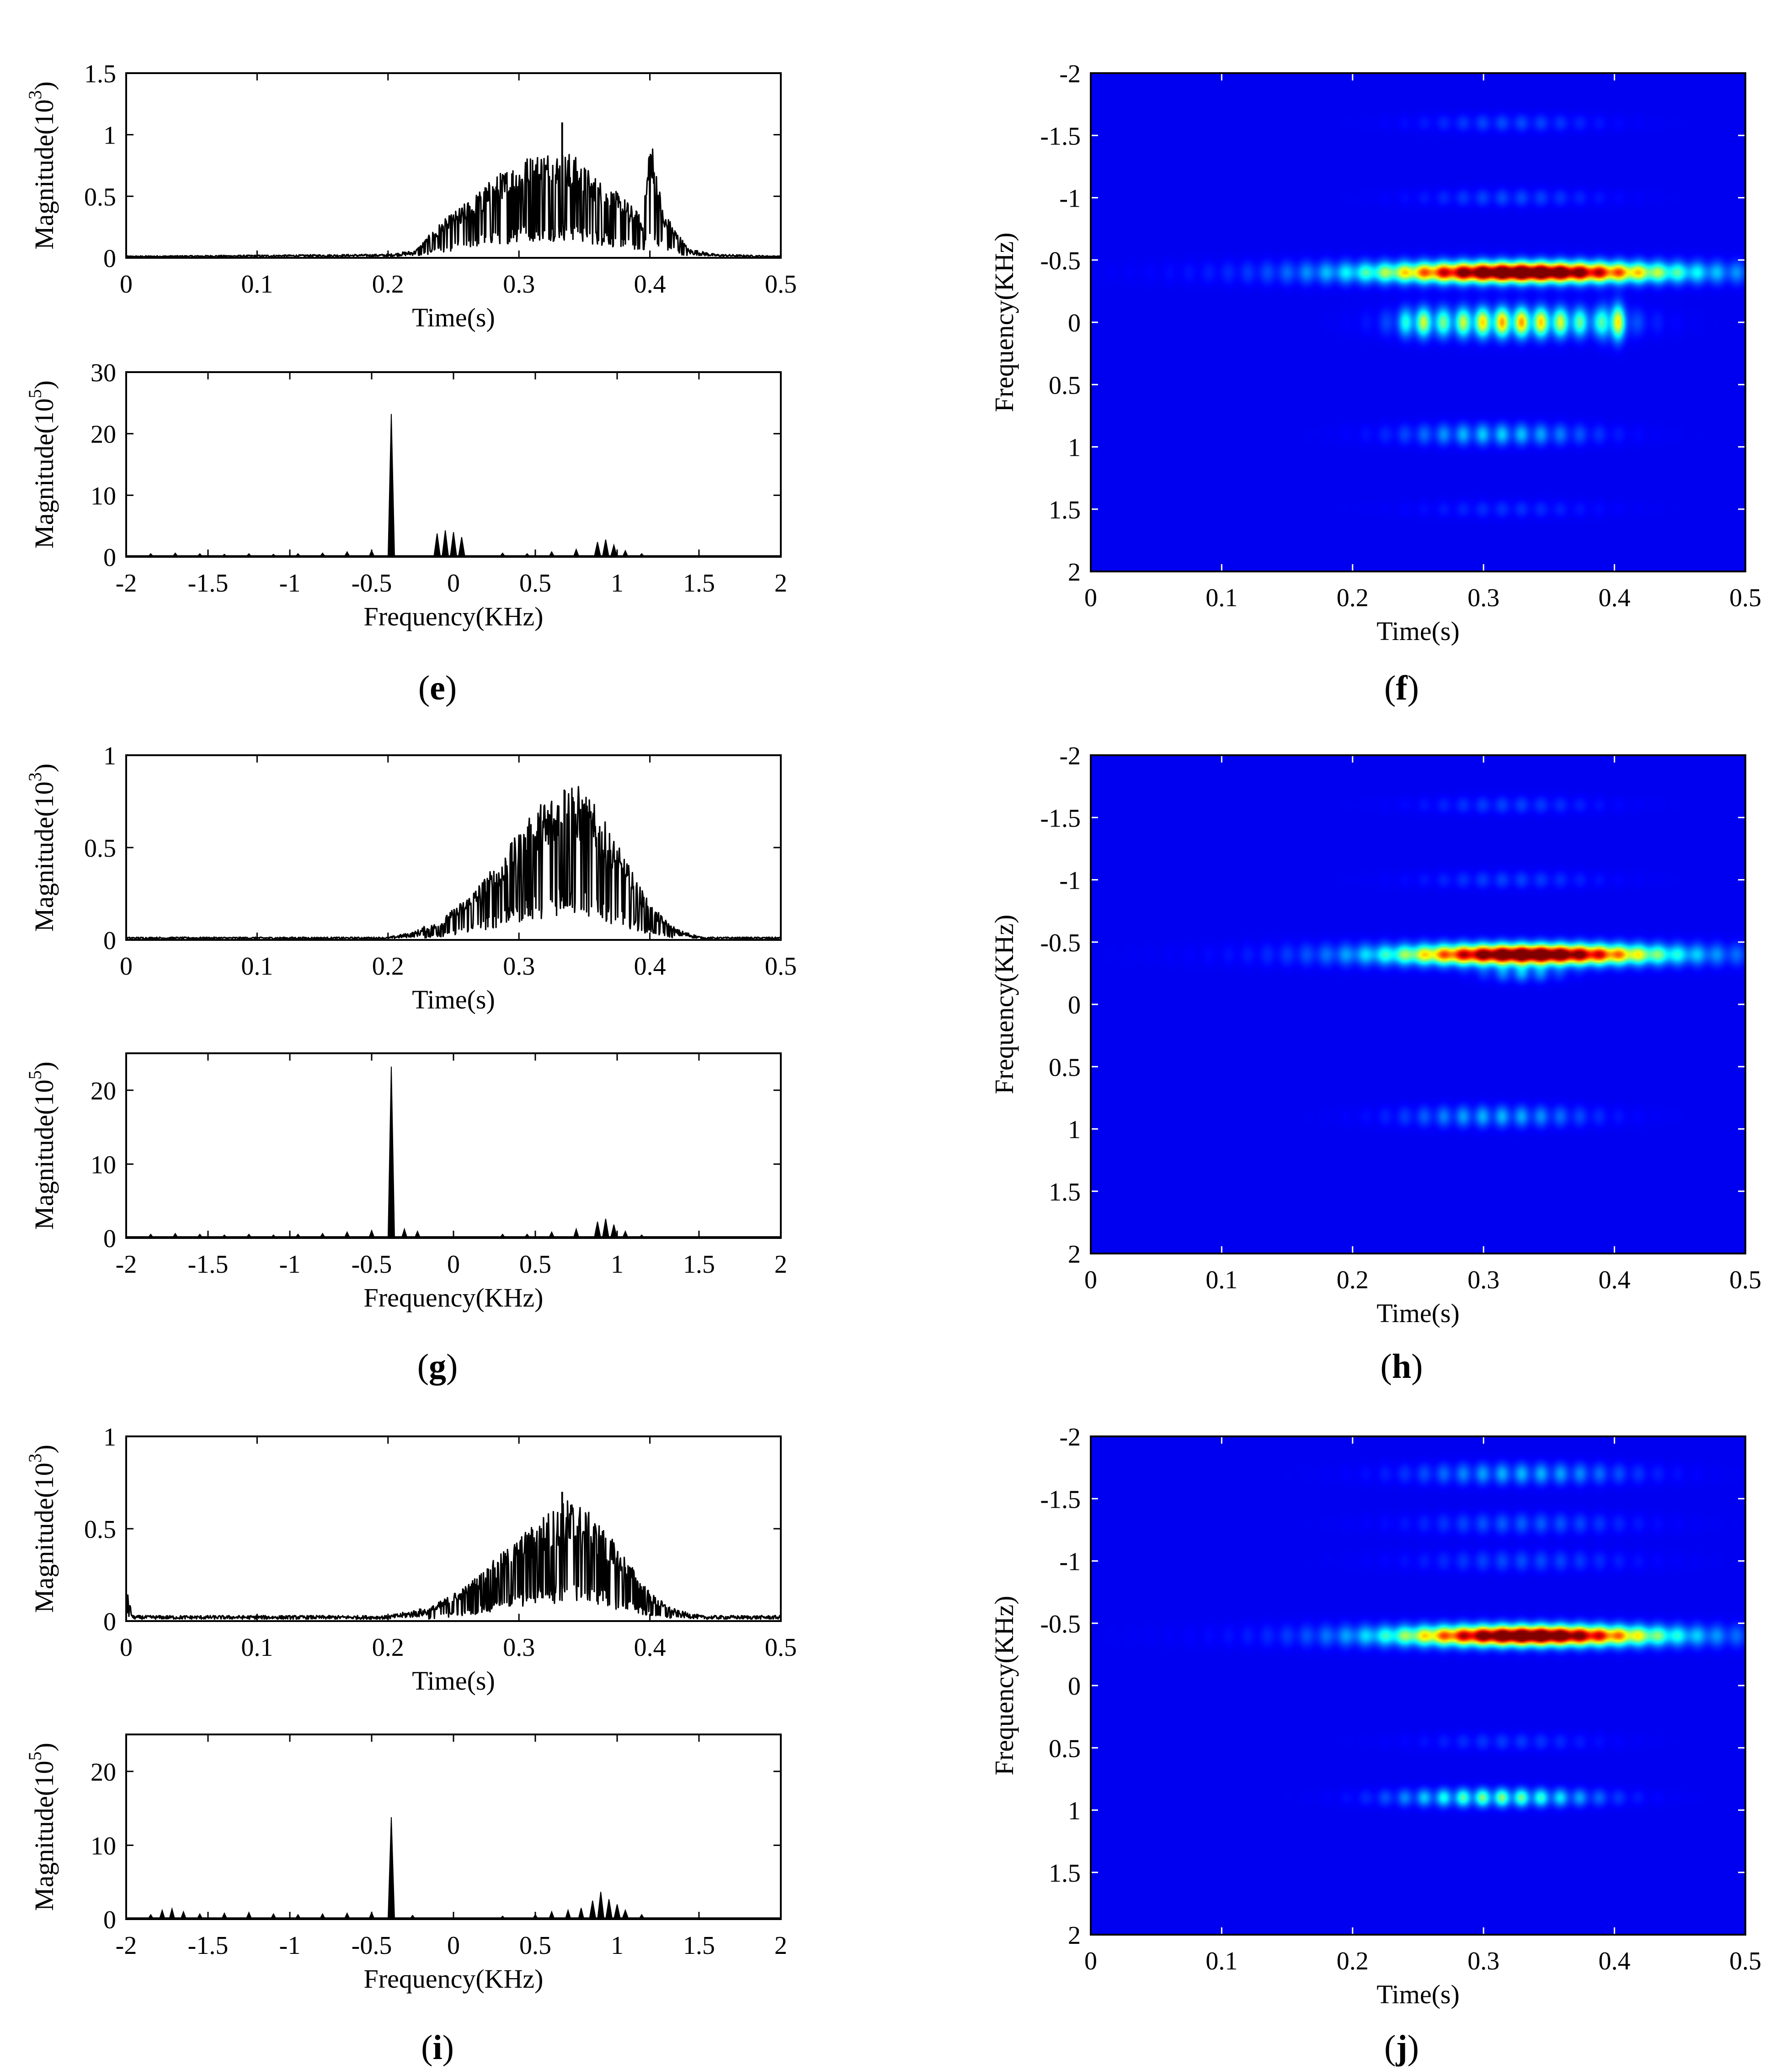  Describe the element at coordinates (1401, 2047) in the screenshot. I see `panel-label-letter: j` at that location.